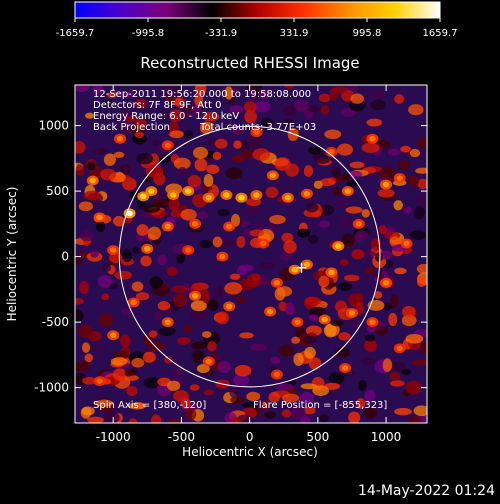  What do you see at coordinates (53, 126) in the screenshot?
I see `y-tick-label: 1000` at bounding box center [53, 126].